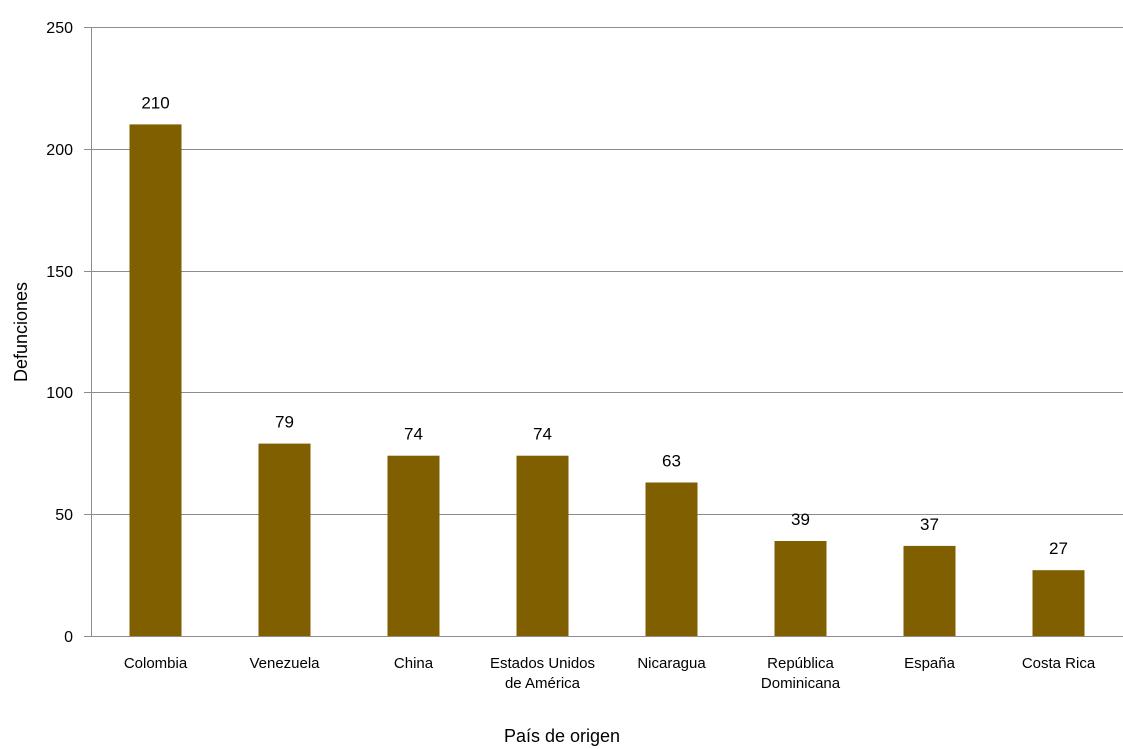 The height and width of the screenshot is (749, 1123). I want to click on y-tick-label: 250, so click(59, 28).